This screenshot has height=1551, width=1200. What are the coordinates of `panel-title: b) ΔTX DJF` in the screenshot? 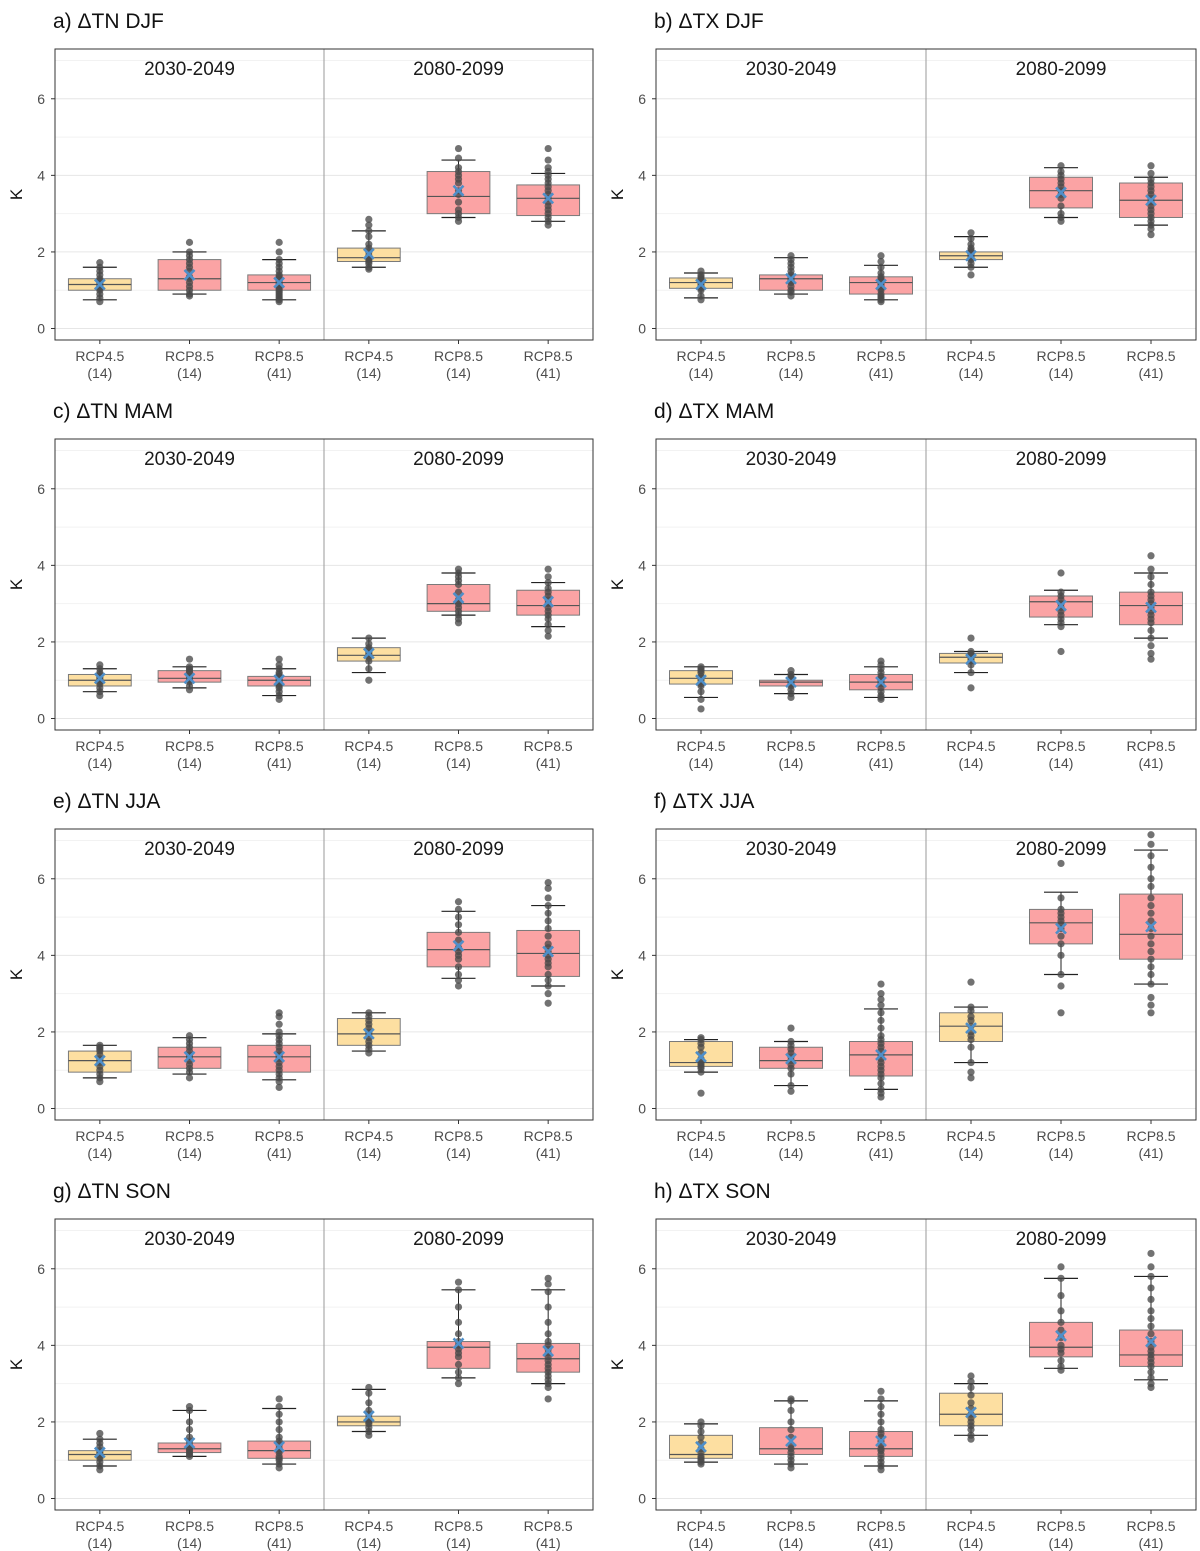 It's located at (709, 21).